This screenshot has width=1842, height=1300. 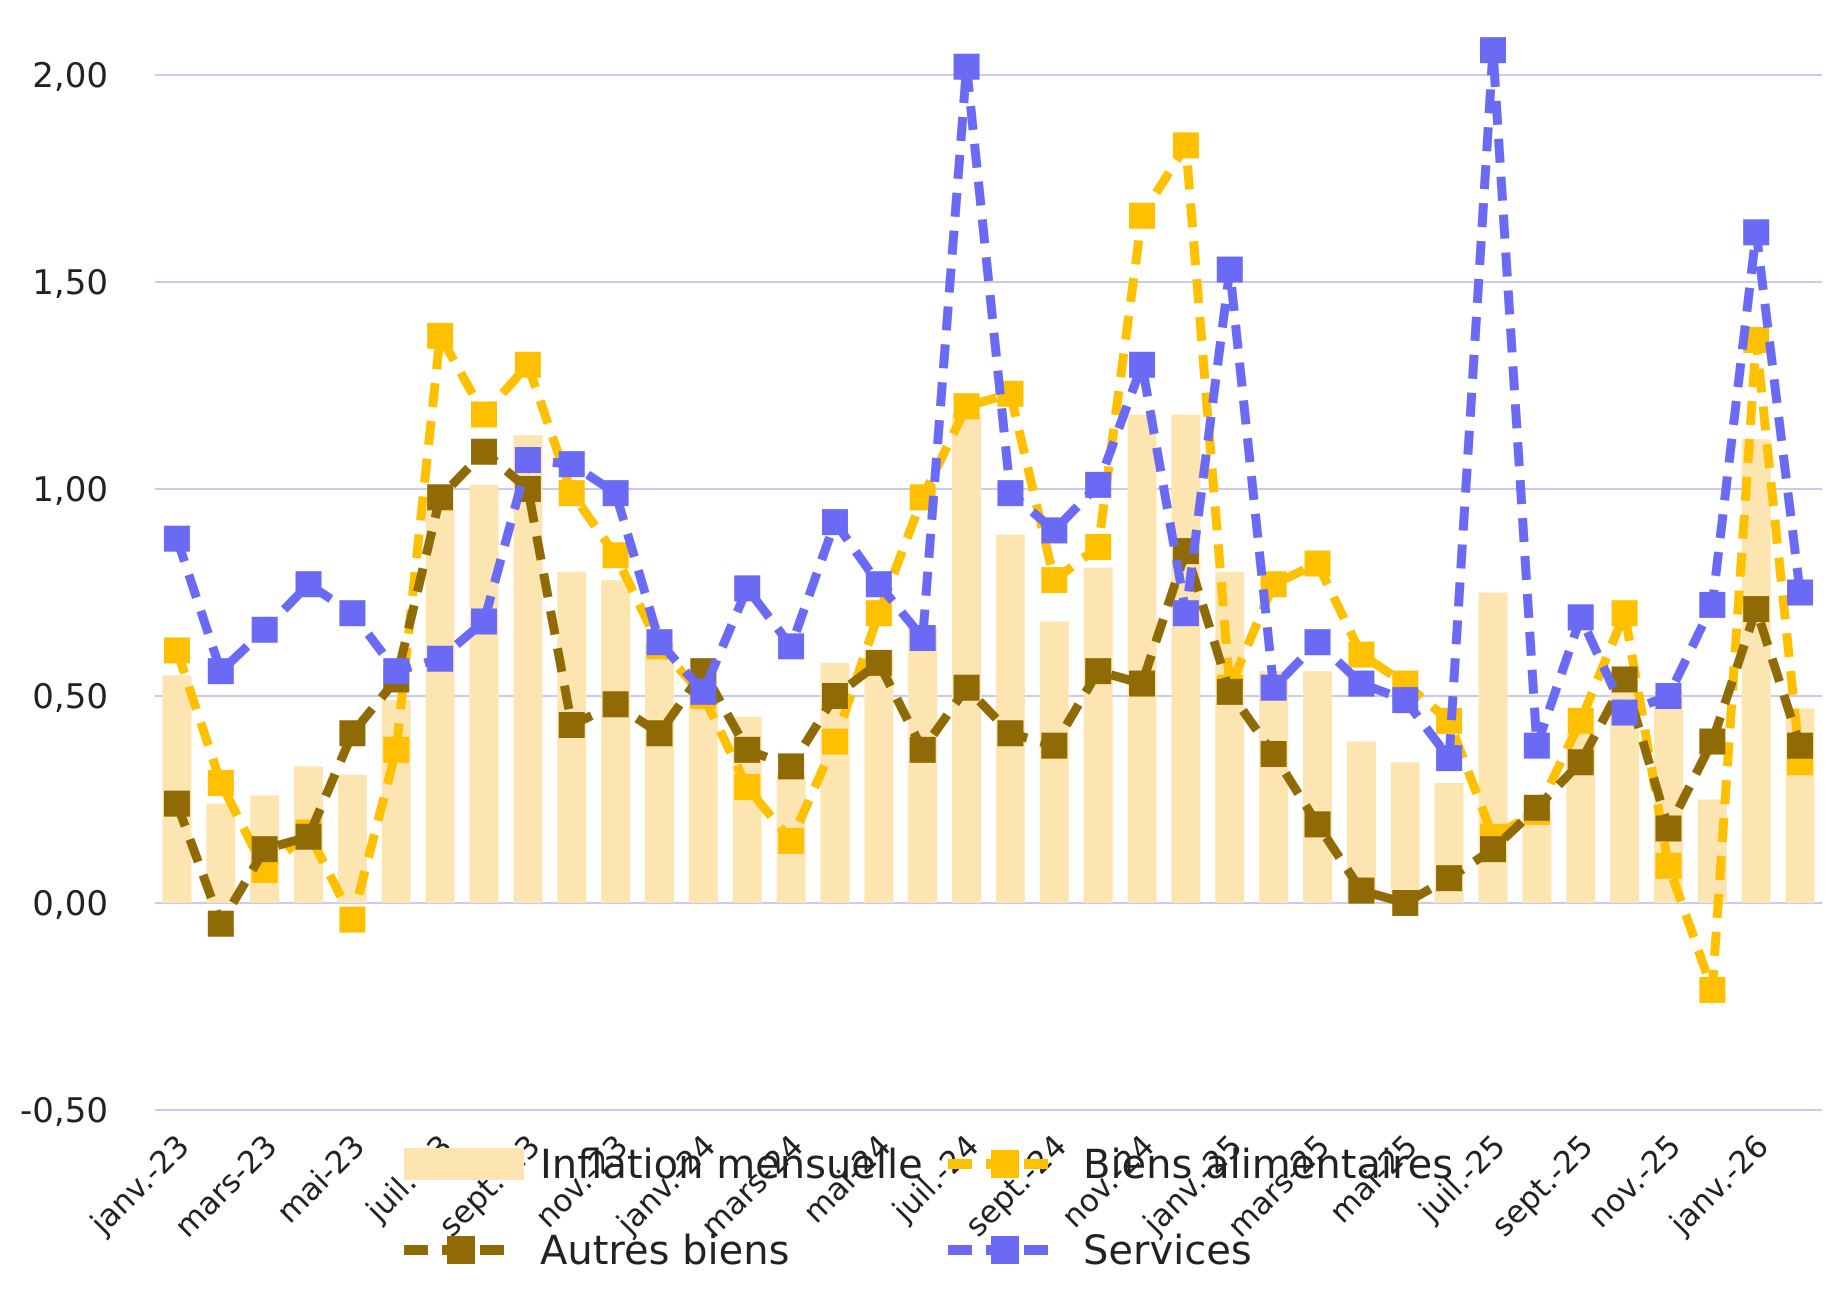 I want to click on legend-swatch-marker, so click(x=1005, y=1250).